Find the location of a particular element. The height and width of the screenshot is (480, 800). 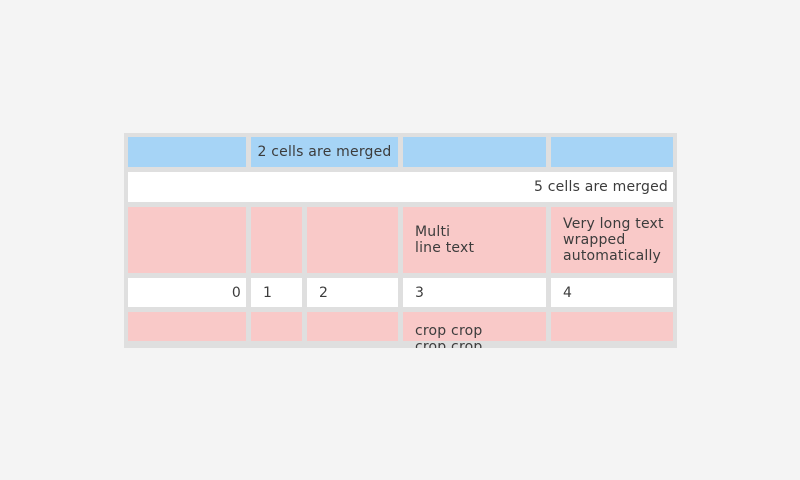

table-cell-r2-c1 is located at coordinates (276, 240).